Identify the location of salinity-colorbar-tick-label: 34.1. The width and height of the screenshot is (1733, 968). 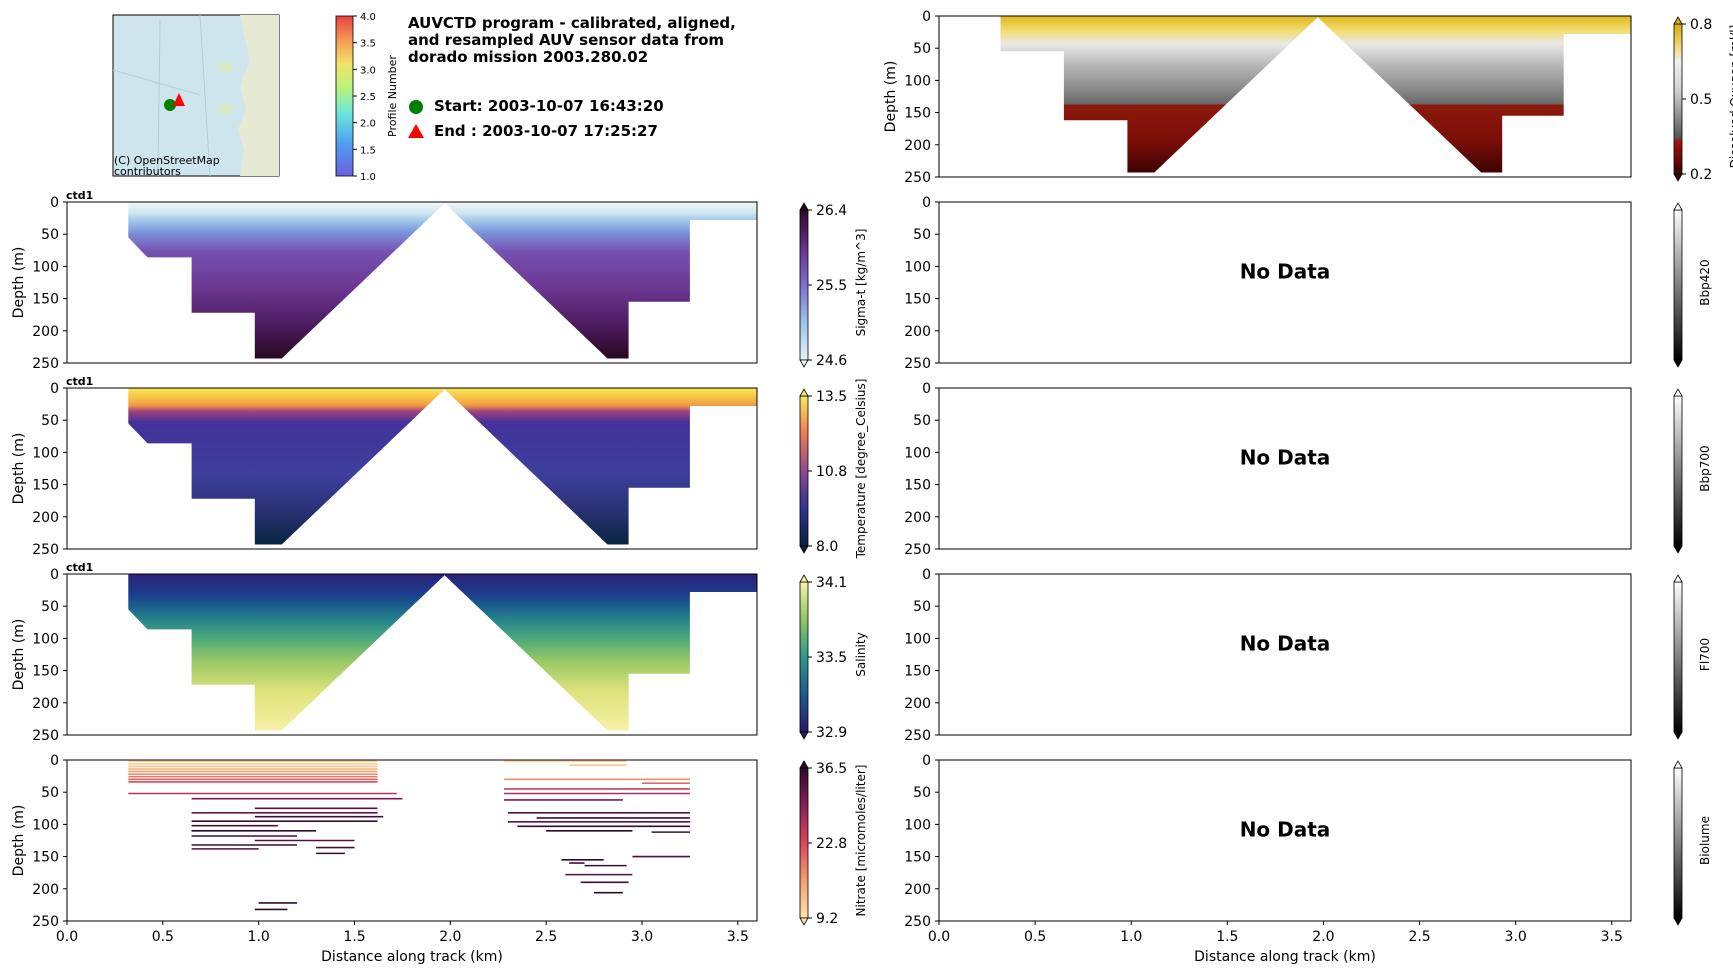
(831, 583).